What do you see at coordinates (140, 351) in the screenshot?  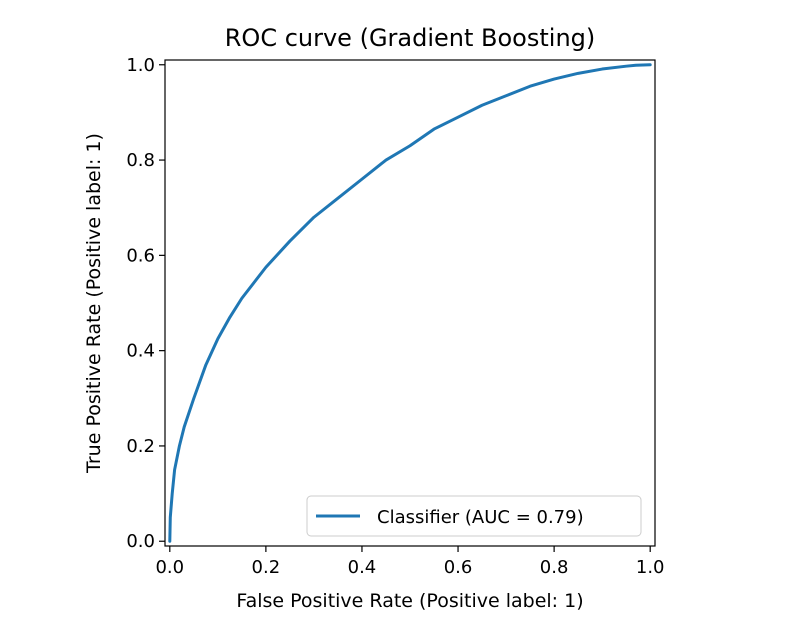 I see `y-tick-label: 0.4` at bounding box center [140, 351].